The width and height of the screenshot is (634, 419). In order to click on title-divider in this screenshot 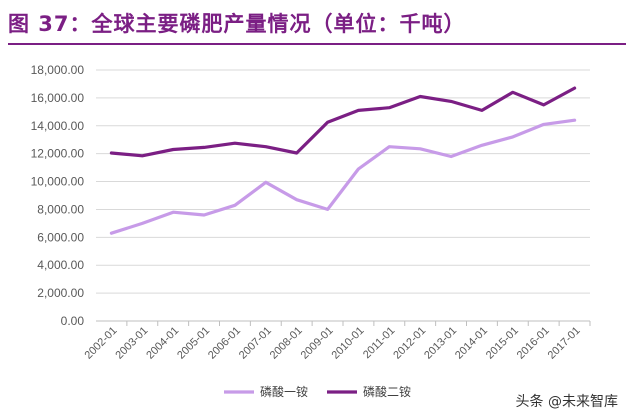, I will do `click(317, 44)`.